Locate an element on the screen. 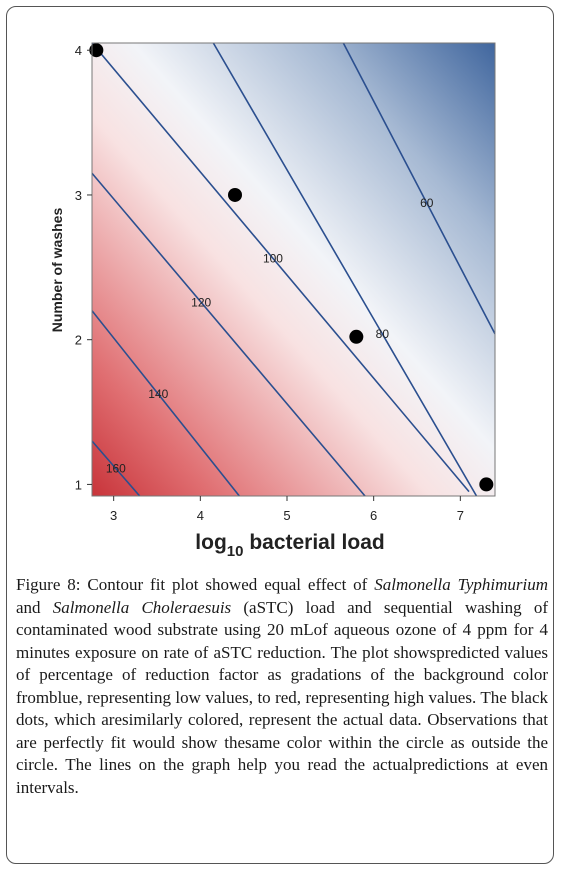 The image size is (562, 872). caption-figure-label: Figure 8: is located at coordinates (48, 584).